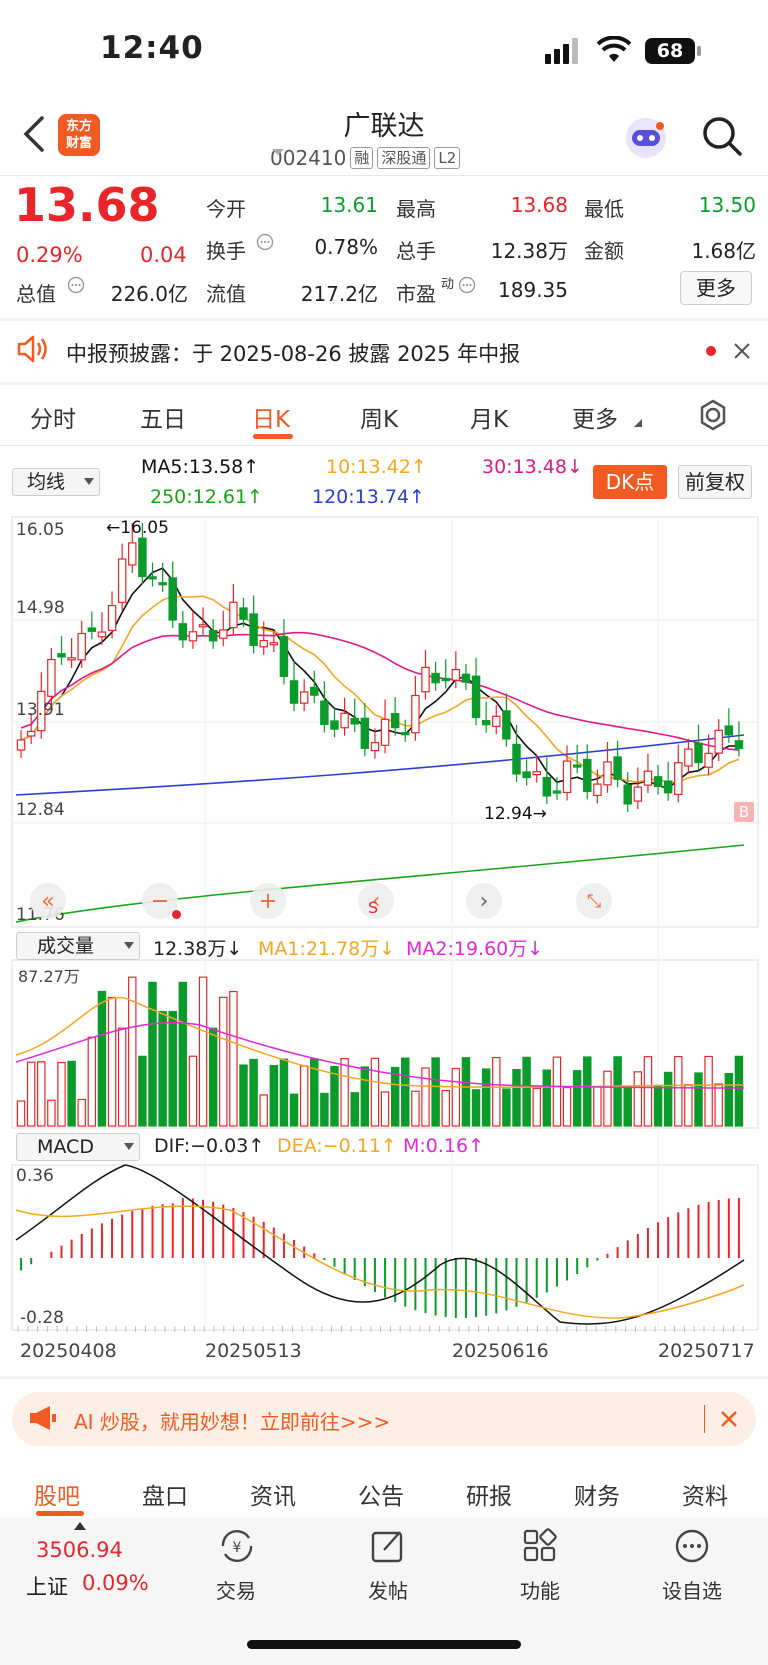 The width and height of the screenshot is (768, 1665). I want to click on tab-intraday: 分时, so click(53, 420).